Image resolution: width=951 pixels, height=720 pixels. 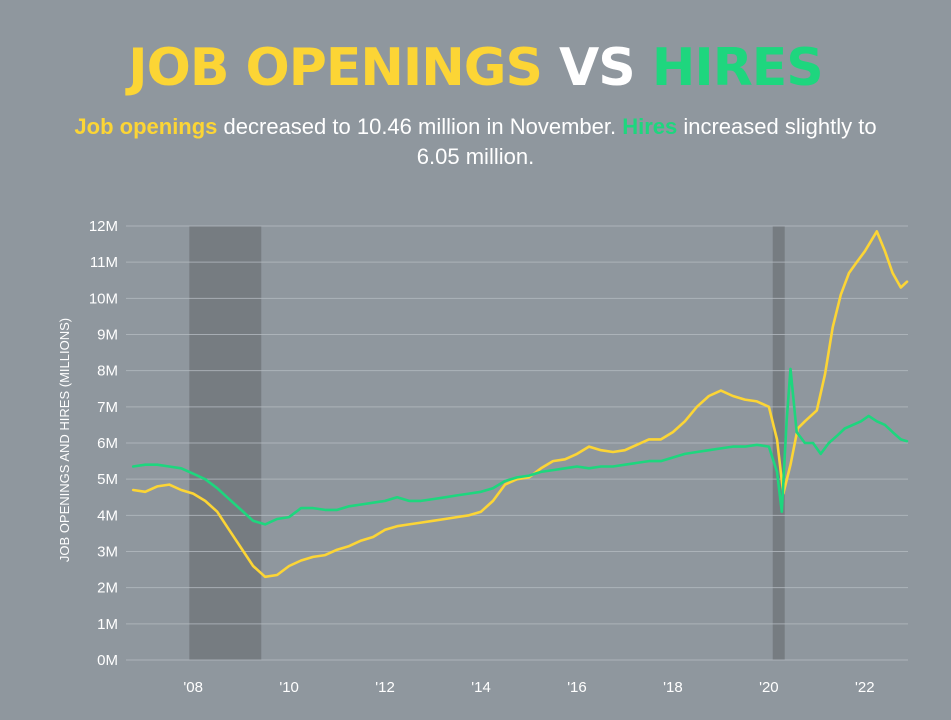 I want to click on x-tick-label: '20, so click(x=769, y=687).